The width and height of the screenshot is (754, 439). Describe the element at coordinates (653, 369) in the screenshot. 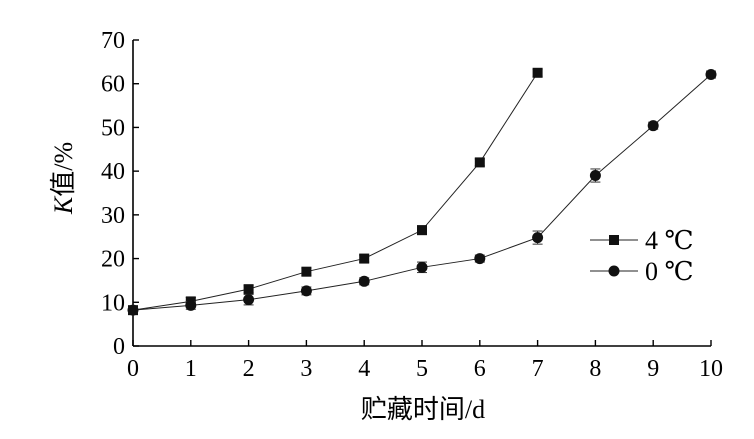

I see `x-tick-label: 9` at that location.